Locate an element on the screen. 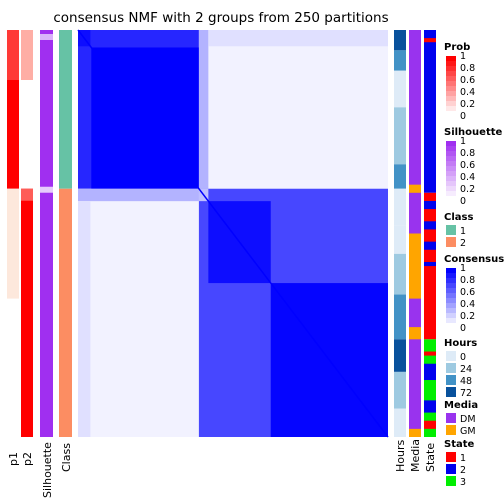 This screenshot has height=504, width=504. p2-track-top is located at coordinates (27, 55).